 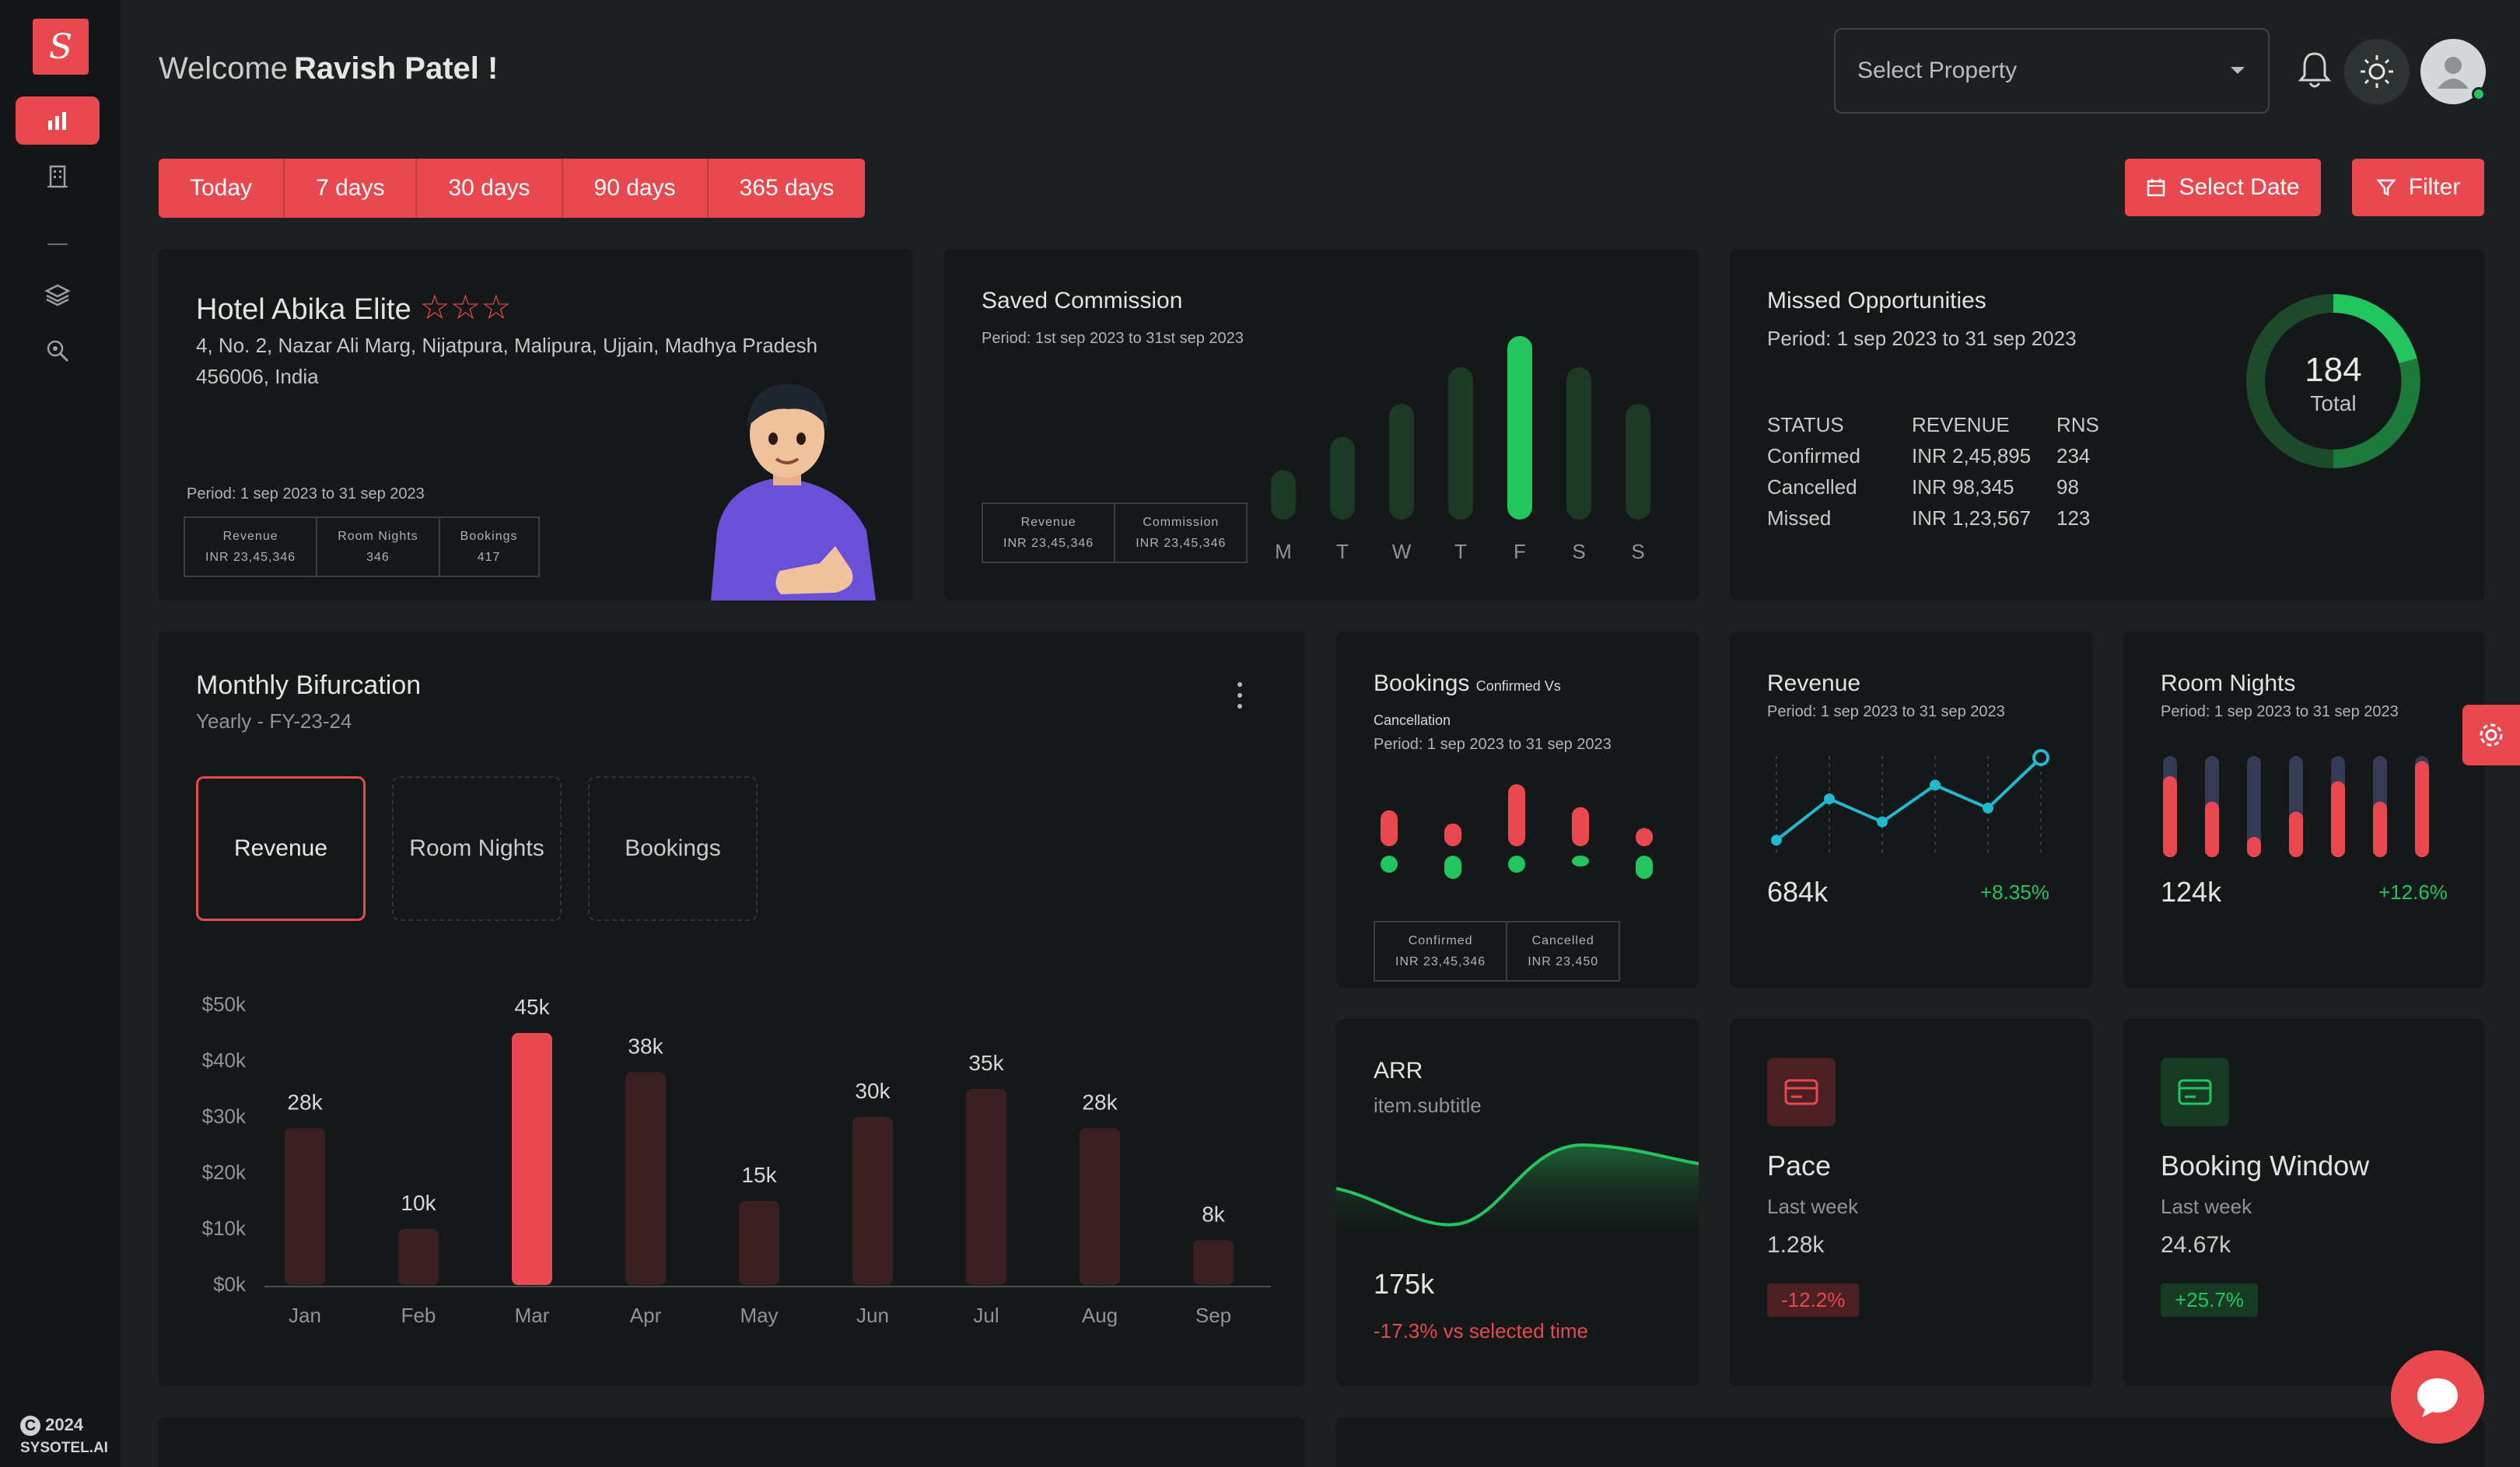 What do you see at coordinates (396, 68) in the screenshot?
I see `user-name: Ravish Patel !` at bounding box center [396, 68].